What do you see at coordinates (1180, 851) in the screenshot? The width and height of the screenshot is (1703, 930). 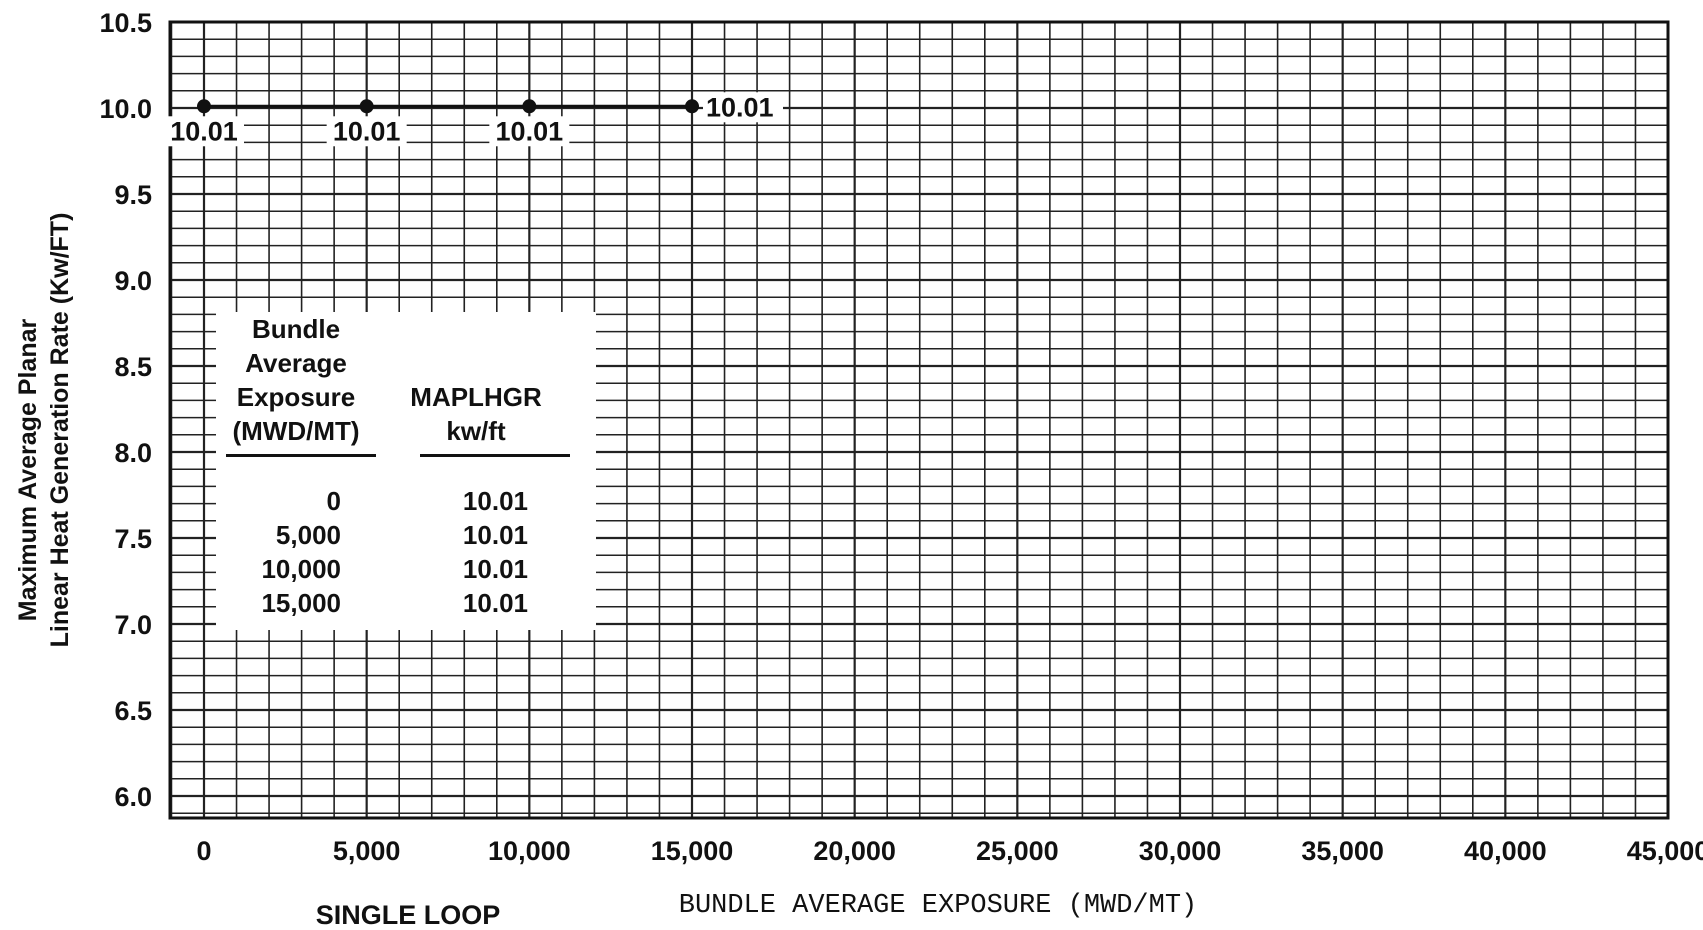 I see `x-tick-label: 30,000` at bounding box center [1180, 851].